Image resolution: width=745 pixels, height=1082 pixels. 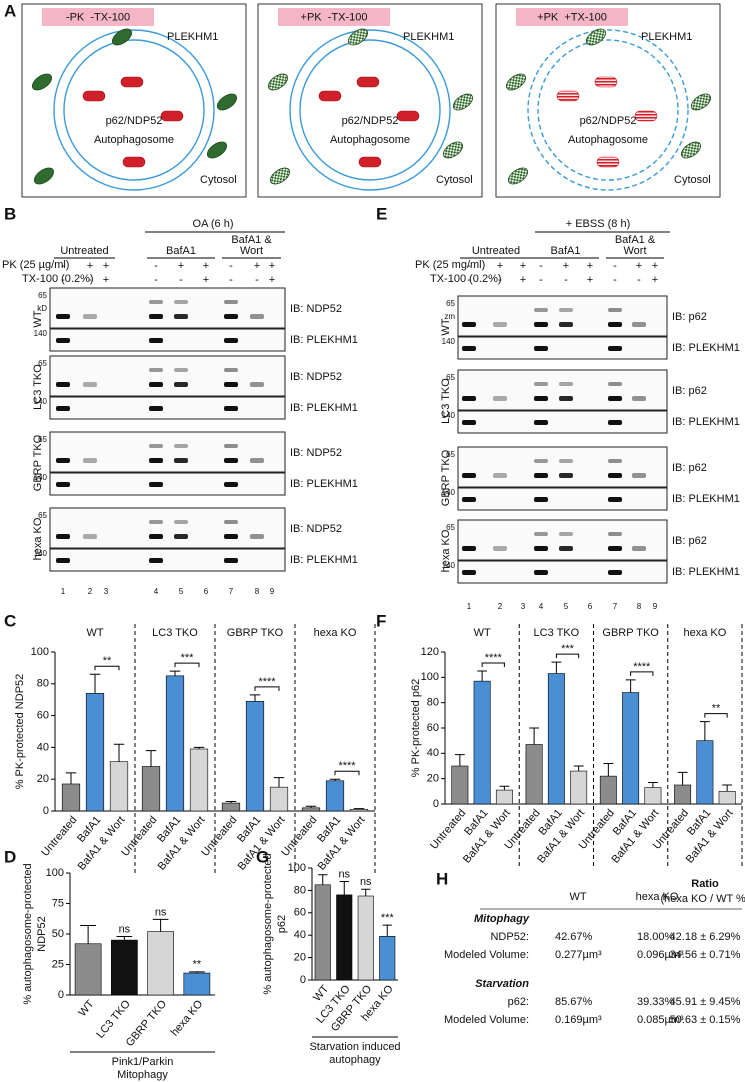 What do you see at coordinates (98, 17) in the screenshot?
I see `condition-tag` at bounding box center [98, 17].